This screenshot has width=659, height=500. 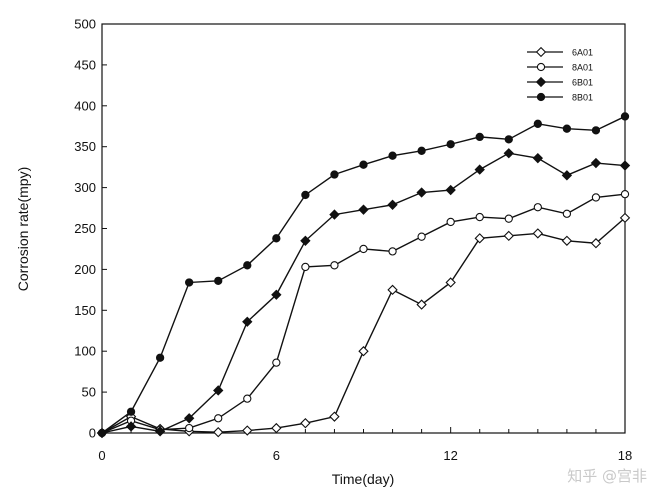 What do you see at coordinates (560, 52) in the screenshot?
I see `legend-item: 6A01` at bounding box center [560, 52].